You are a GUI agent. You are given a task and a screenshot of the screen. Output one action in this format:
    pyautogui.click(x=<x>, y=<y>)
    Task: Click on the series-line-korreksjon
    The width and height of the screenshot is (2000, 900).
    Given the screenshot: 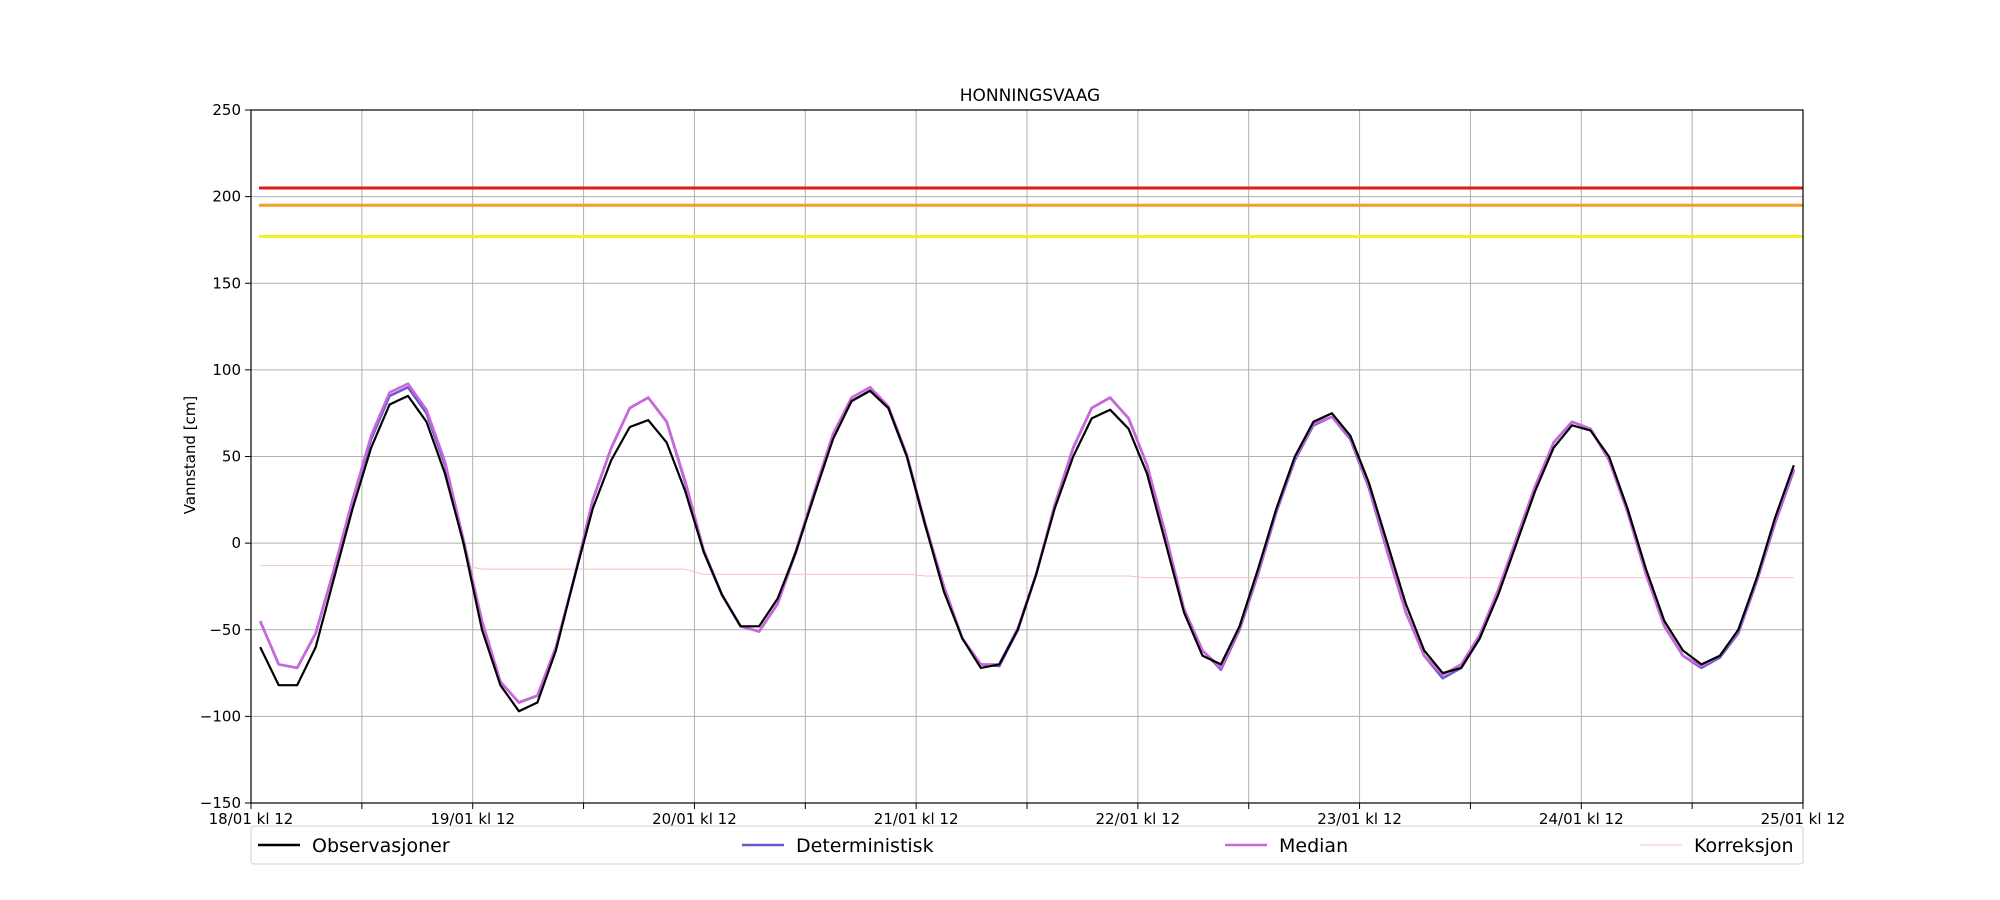 What is the action you would take?
    pyautogui.click(x=1027, y=572)
    